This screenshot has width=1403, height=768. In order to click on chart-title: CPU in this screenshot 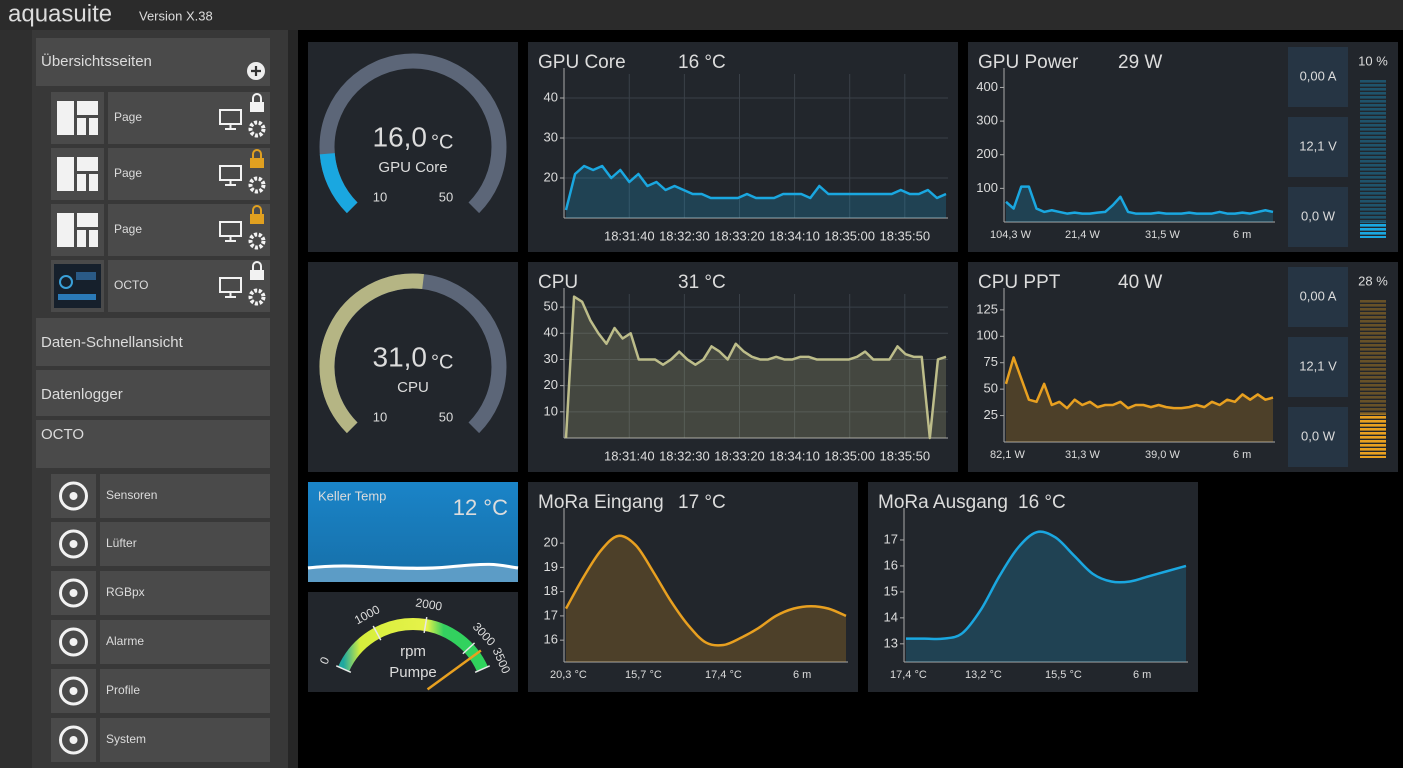, I will do `click(558, 282)`.